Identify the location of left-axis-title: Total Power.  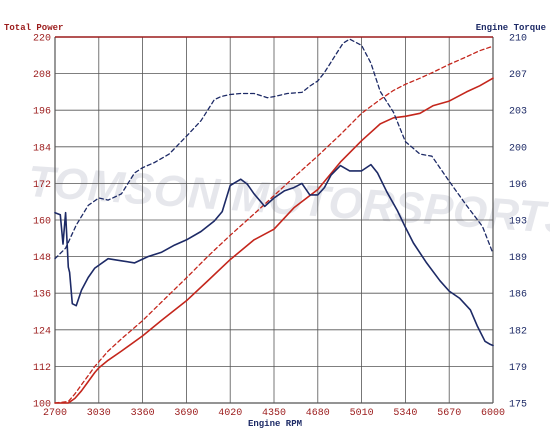
(33, 28).